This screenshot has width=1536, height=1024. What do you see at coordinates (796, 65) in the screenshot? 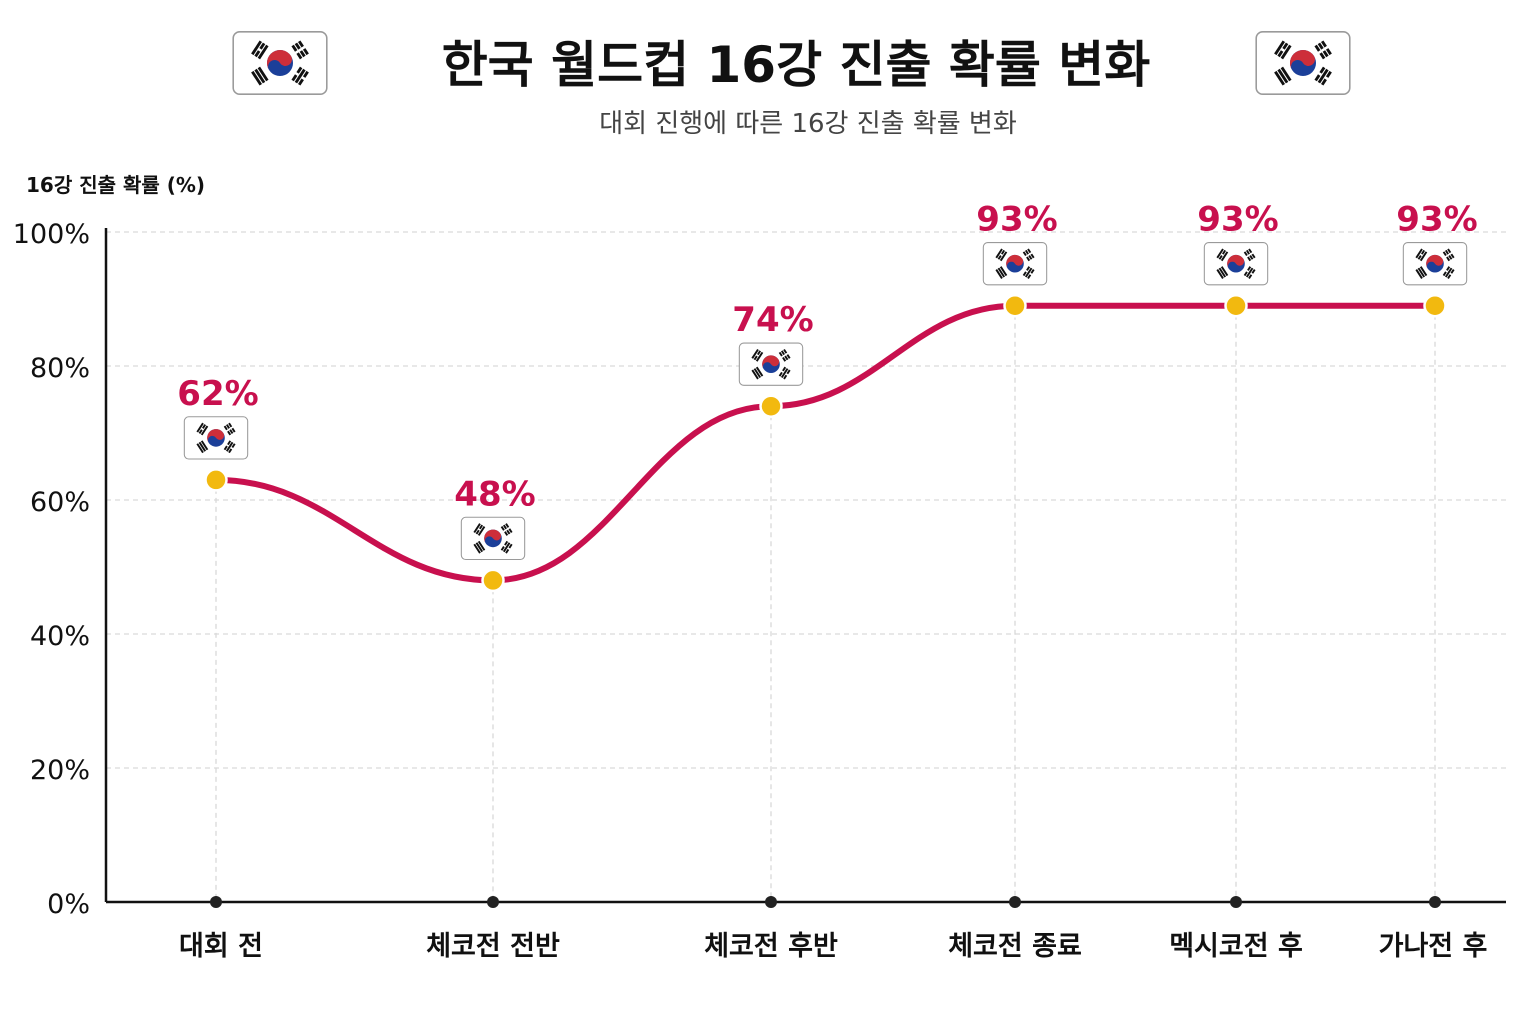
I see `chart-title: 한국 월드컵 16강 진출 확률 변화` at bounding box center [796, 65].